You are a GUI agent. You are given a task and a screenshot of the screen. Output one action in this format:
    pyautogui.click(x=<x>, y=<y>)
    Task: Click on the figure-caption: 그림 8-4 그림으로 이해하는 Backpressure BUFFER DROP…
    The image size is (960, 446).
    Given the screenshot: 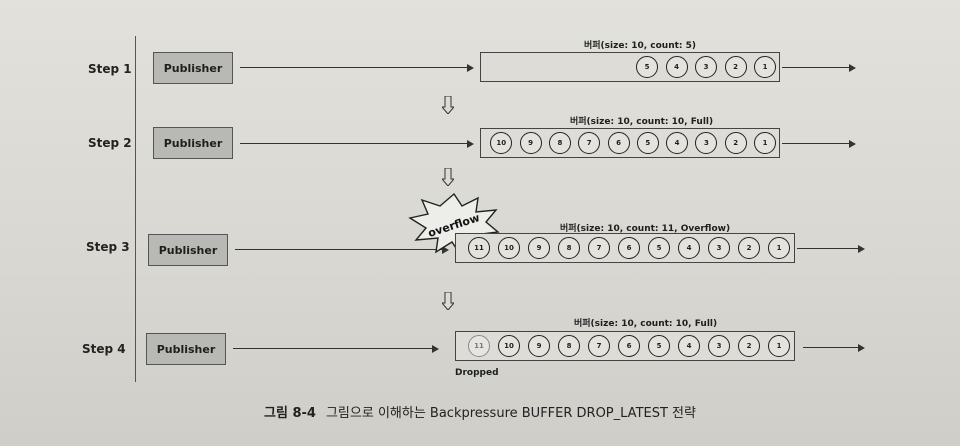 What is the action you would take?
    pyautogui.click(x=480, y=411)
    